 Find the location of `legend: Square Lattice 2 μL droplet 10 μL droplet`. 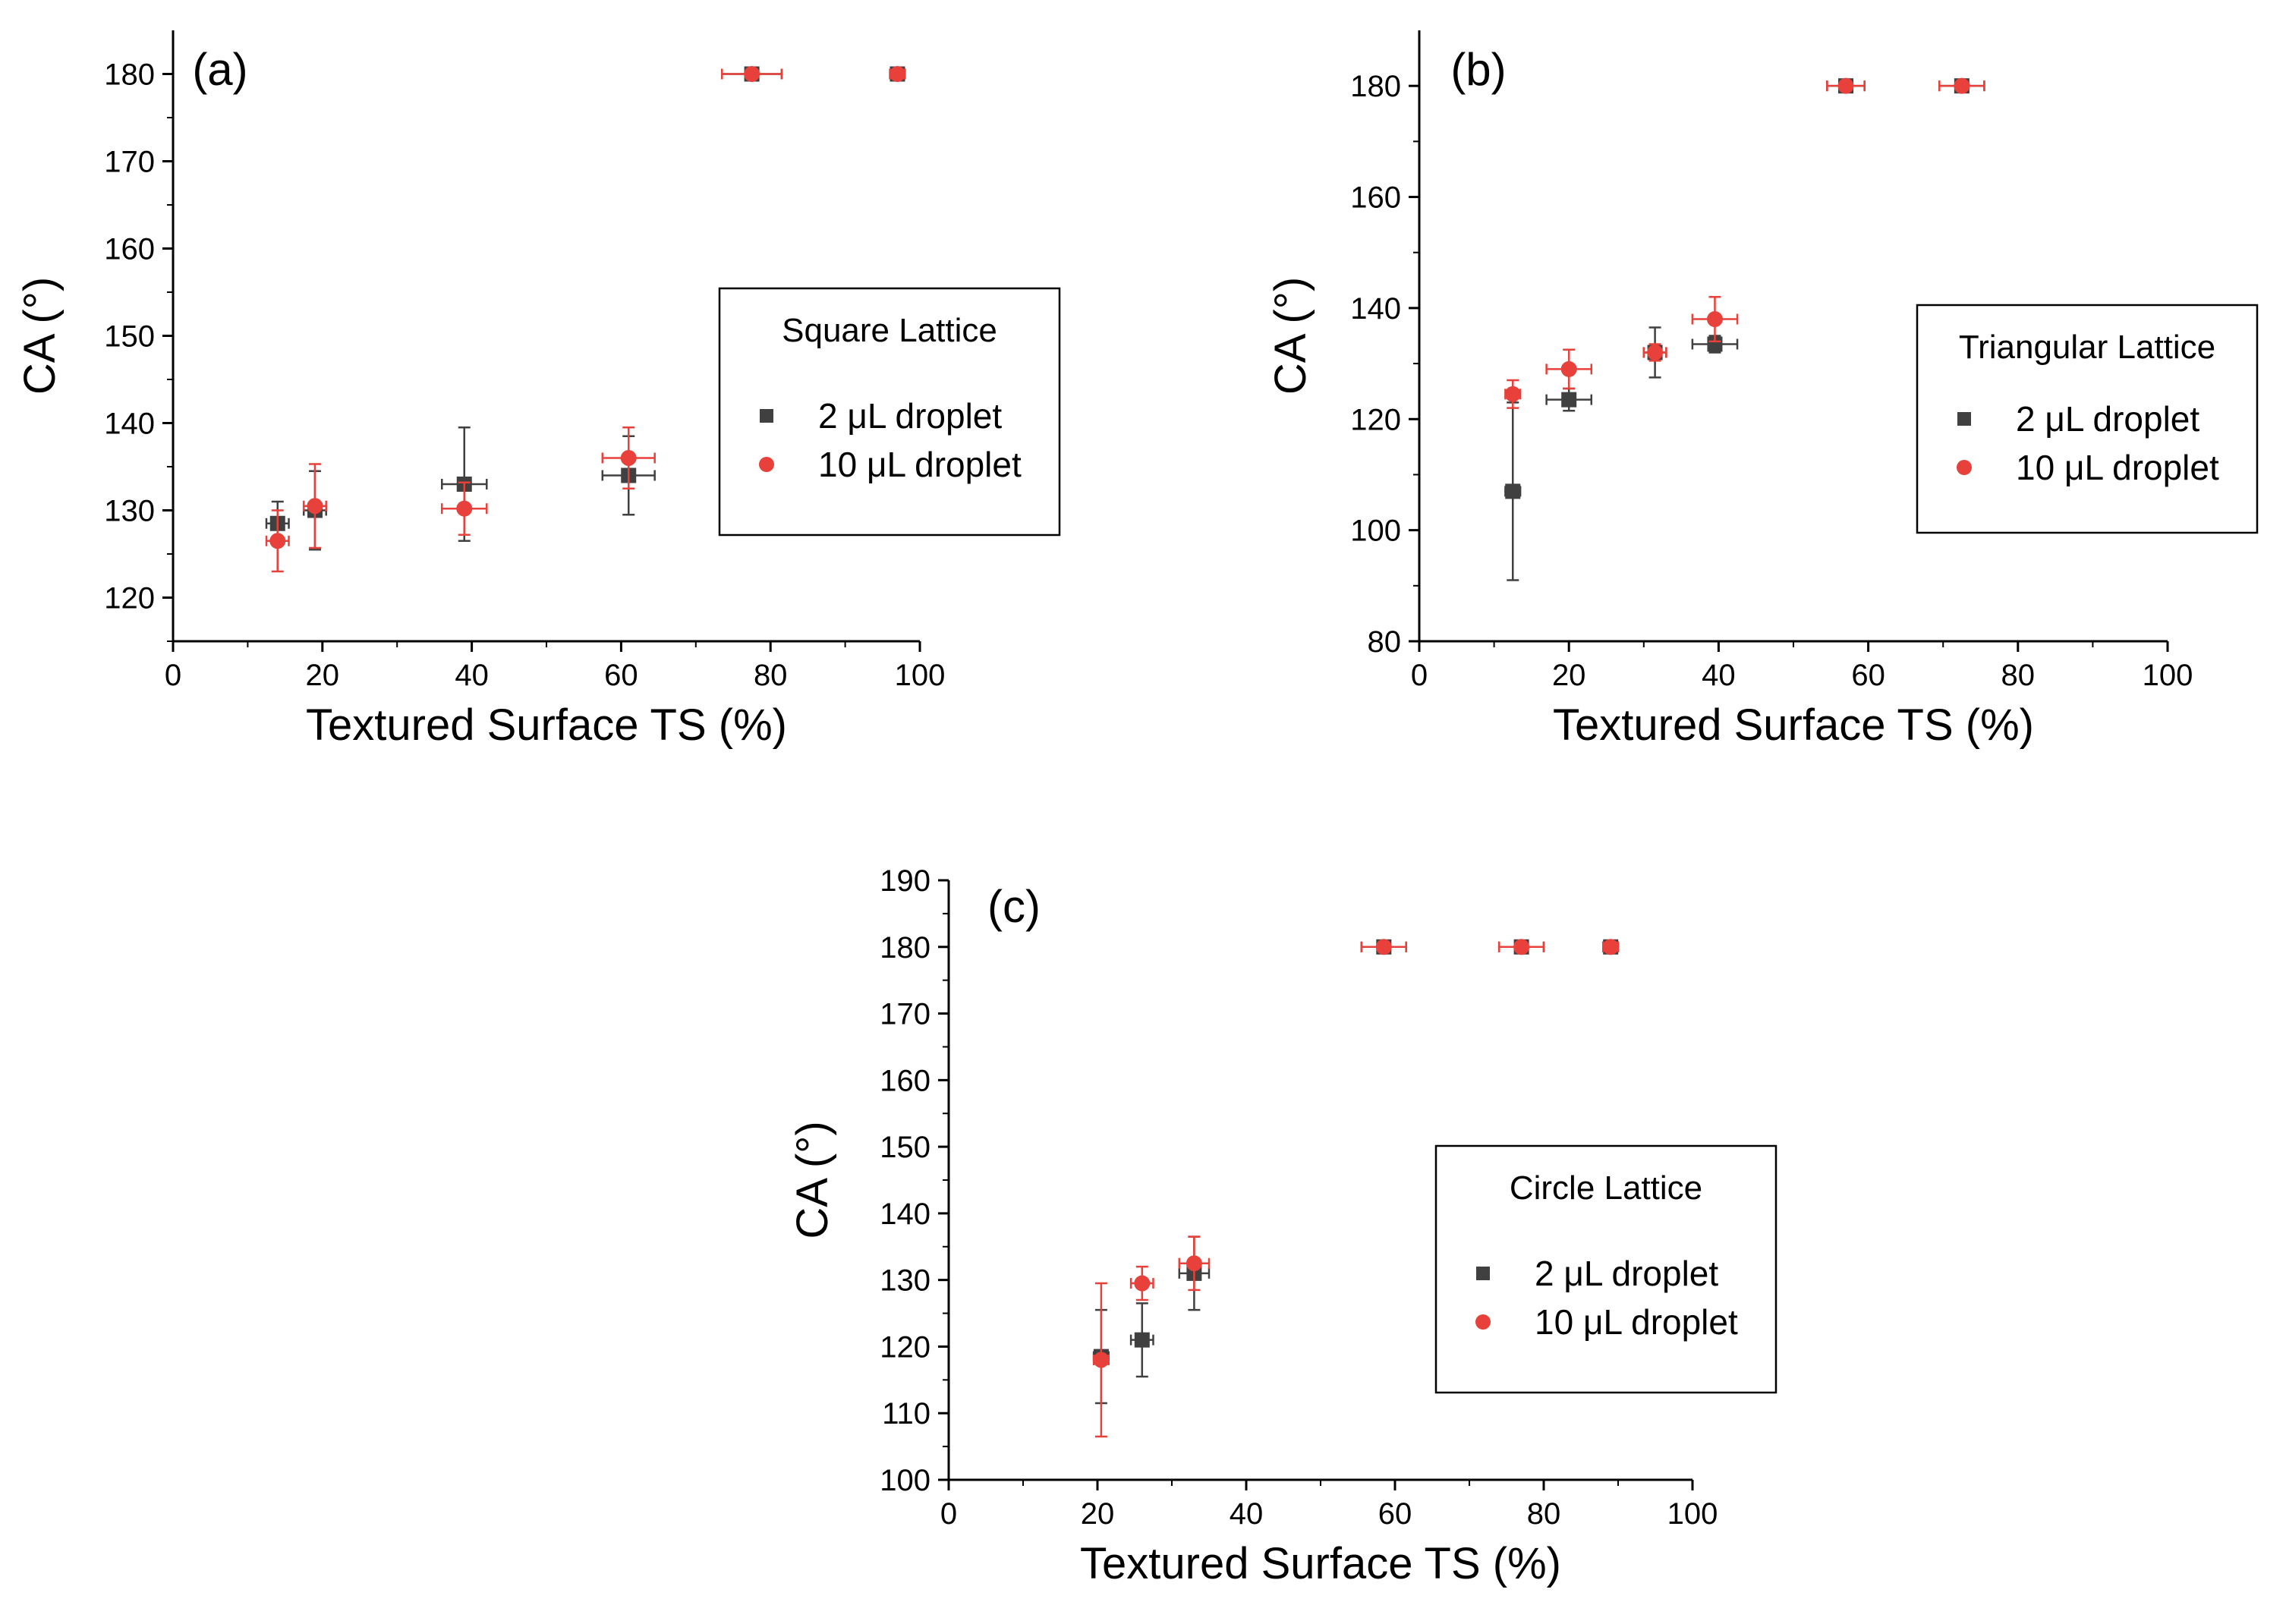

legend: Square Lattice 2 μL droplet 10 μL droplet is located at coordinates (889, 412).